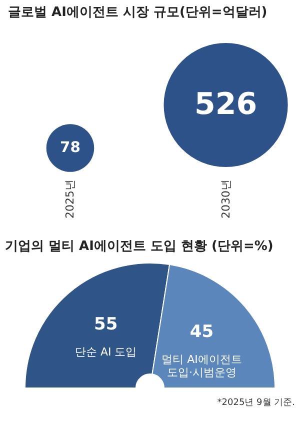  I want to click on category-label: 2025년, so click(70, 199).